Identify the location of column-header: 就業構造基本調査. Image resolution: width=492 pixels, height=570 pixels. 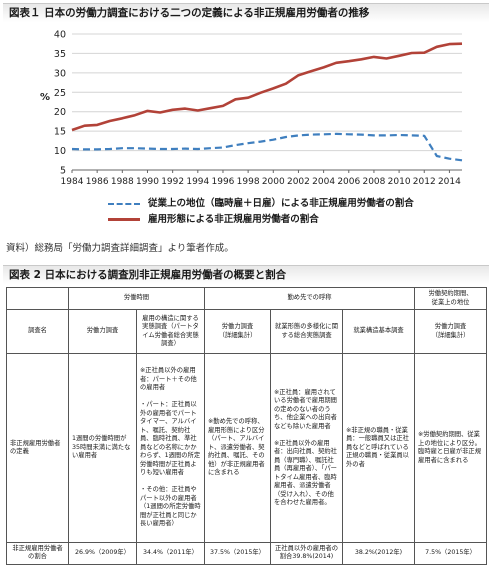
(378, 332).